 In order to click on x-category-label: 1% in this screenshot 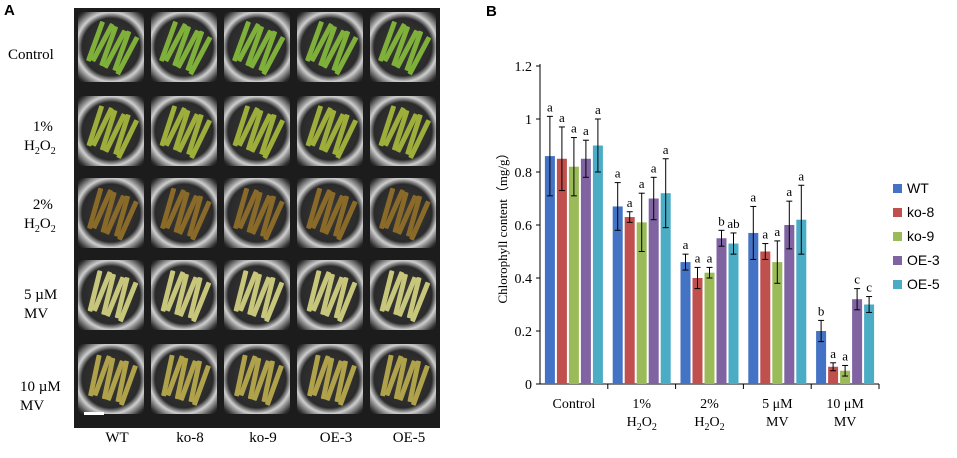, I will do `click(641, 404)`.